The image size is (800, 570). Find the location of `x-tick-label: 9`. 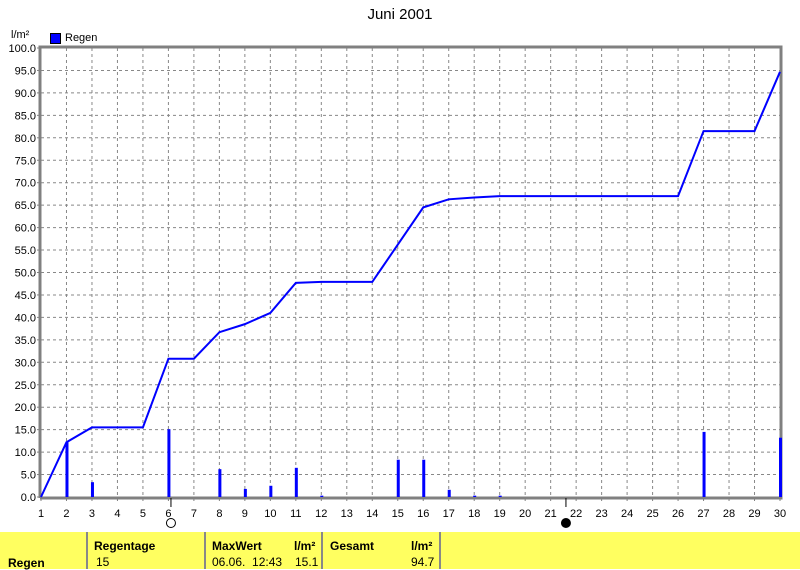

x-tick-label: 9 is located at coordinates (245, 514).